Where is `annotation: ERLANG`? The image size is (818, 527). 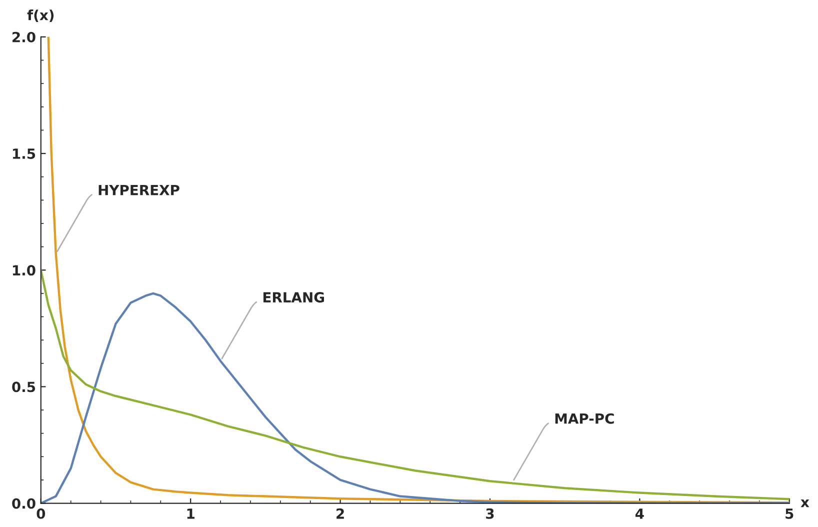
annotation: ERLANG is located at coordinates (293, 297).